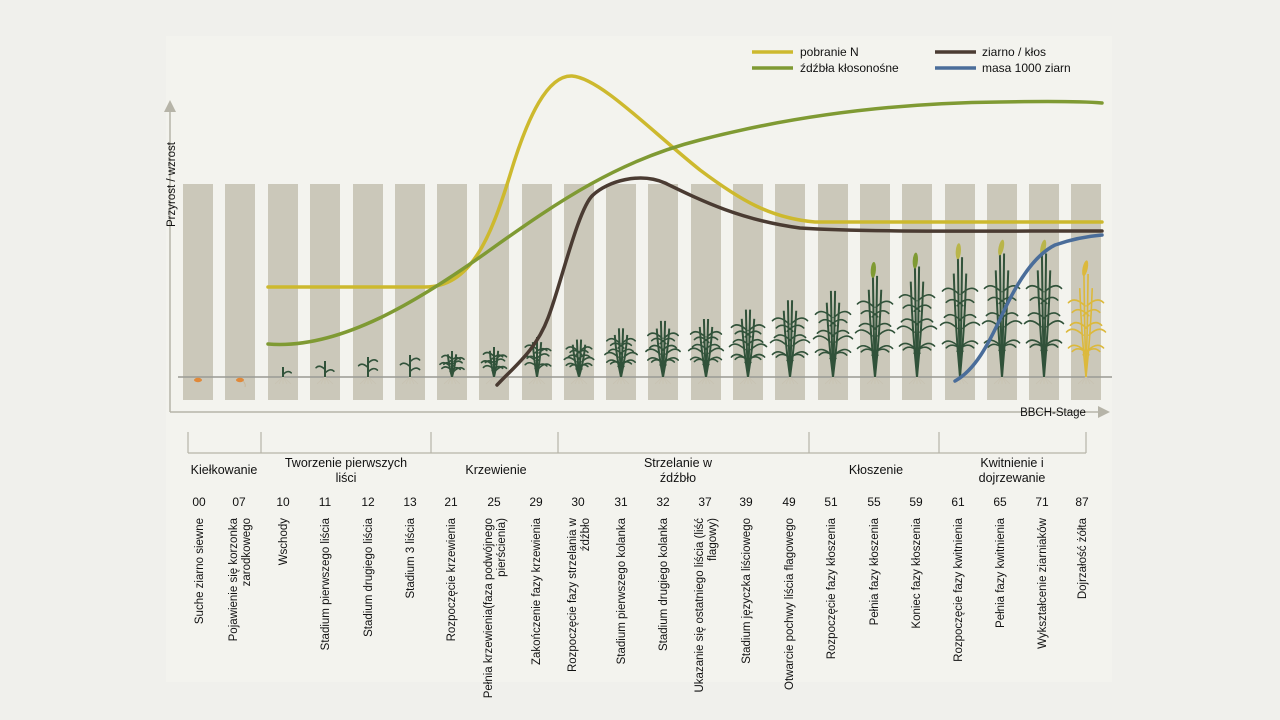  I want to click on stage-desc-39: Stadium języczka liściowego, so click(747, 591).